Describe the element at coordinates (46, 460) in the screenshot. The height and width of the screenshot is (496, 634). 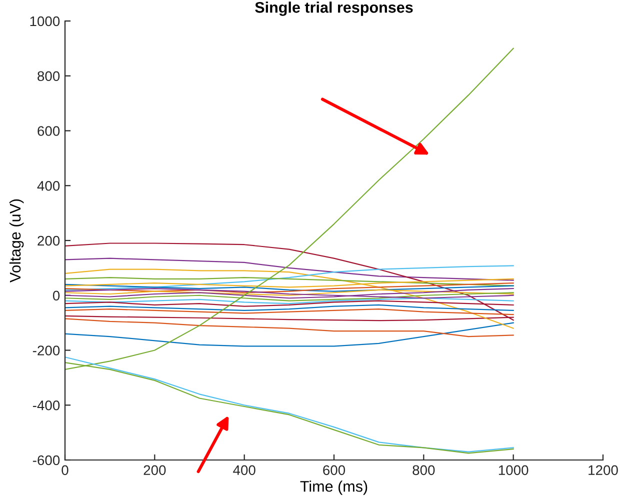
I see `y-tick-label: -600` at that location.